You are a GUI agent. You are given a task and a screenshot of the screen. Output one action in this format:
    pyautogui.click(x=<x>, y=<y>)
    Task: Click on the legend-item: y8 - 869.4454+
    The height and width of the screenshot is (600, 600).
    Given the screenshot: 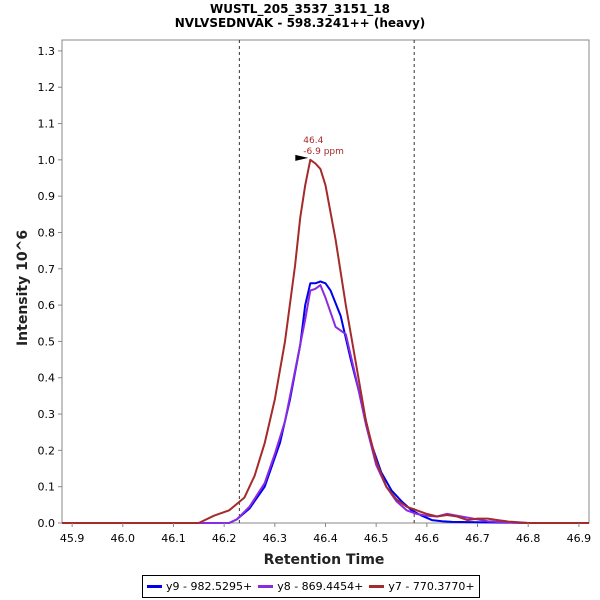 What is the action you would take?
    pyautogui.click(x=310, y=586)
    